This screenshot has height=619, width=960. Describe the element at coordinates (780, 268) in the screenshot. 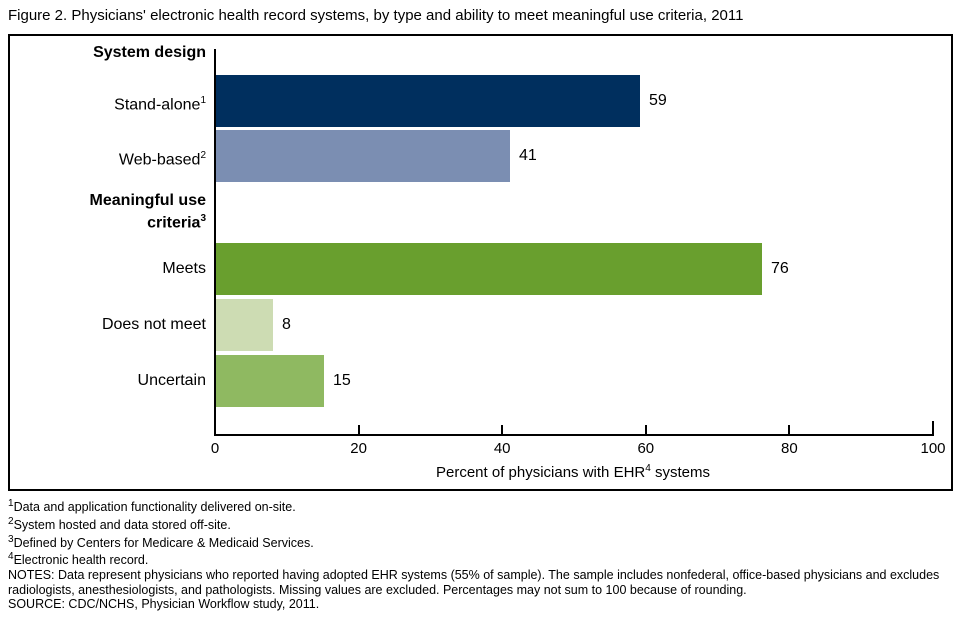

I see `bar-value-label: 76` at that location.